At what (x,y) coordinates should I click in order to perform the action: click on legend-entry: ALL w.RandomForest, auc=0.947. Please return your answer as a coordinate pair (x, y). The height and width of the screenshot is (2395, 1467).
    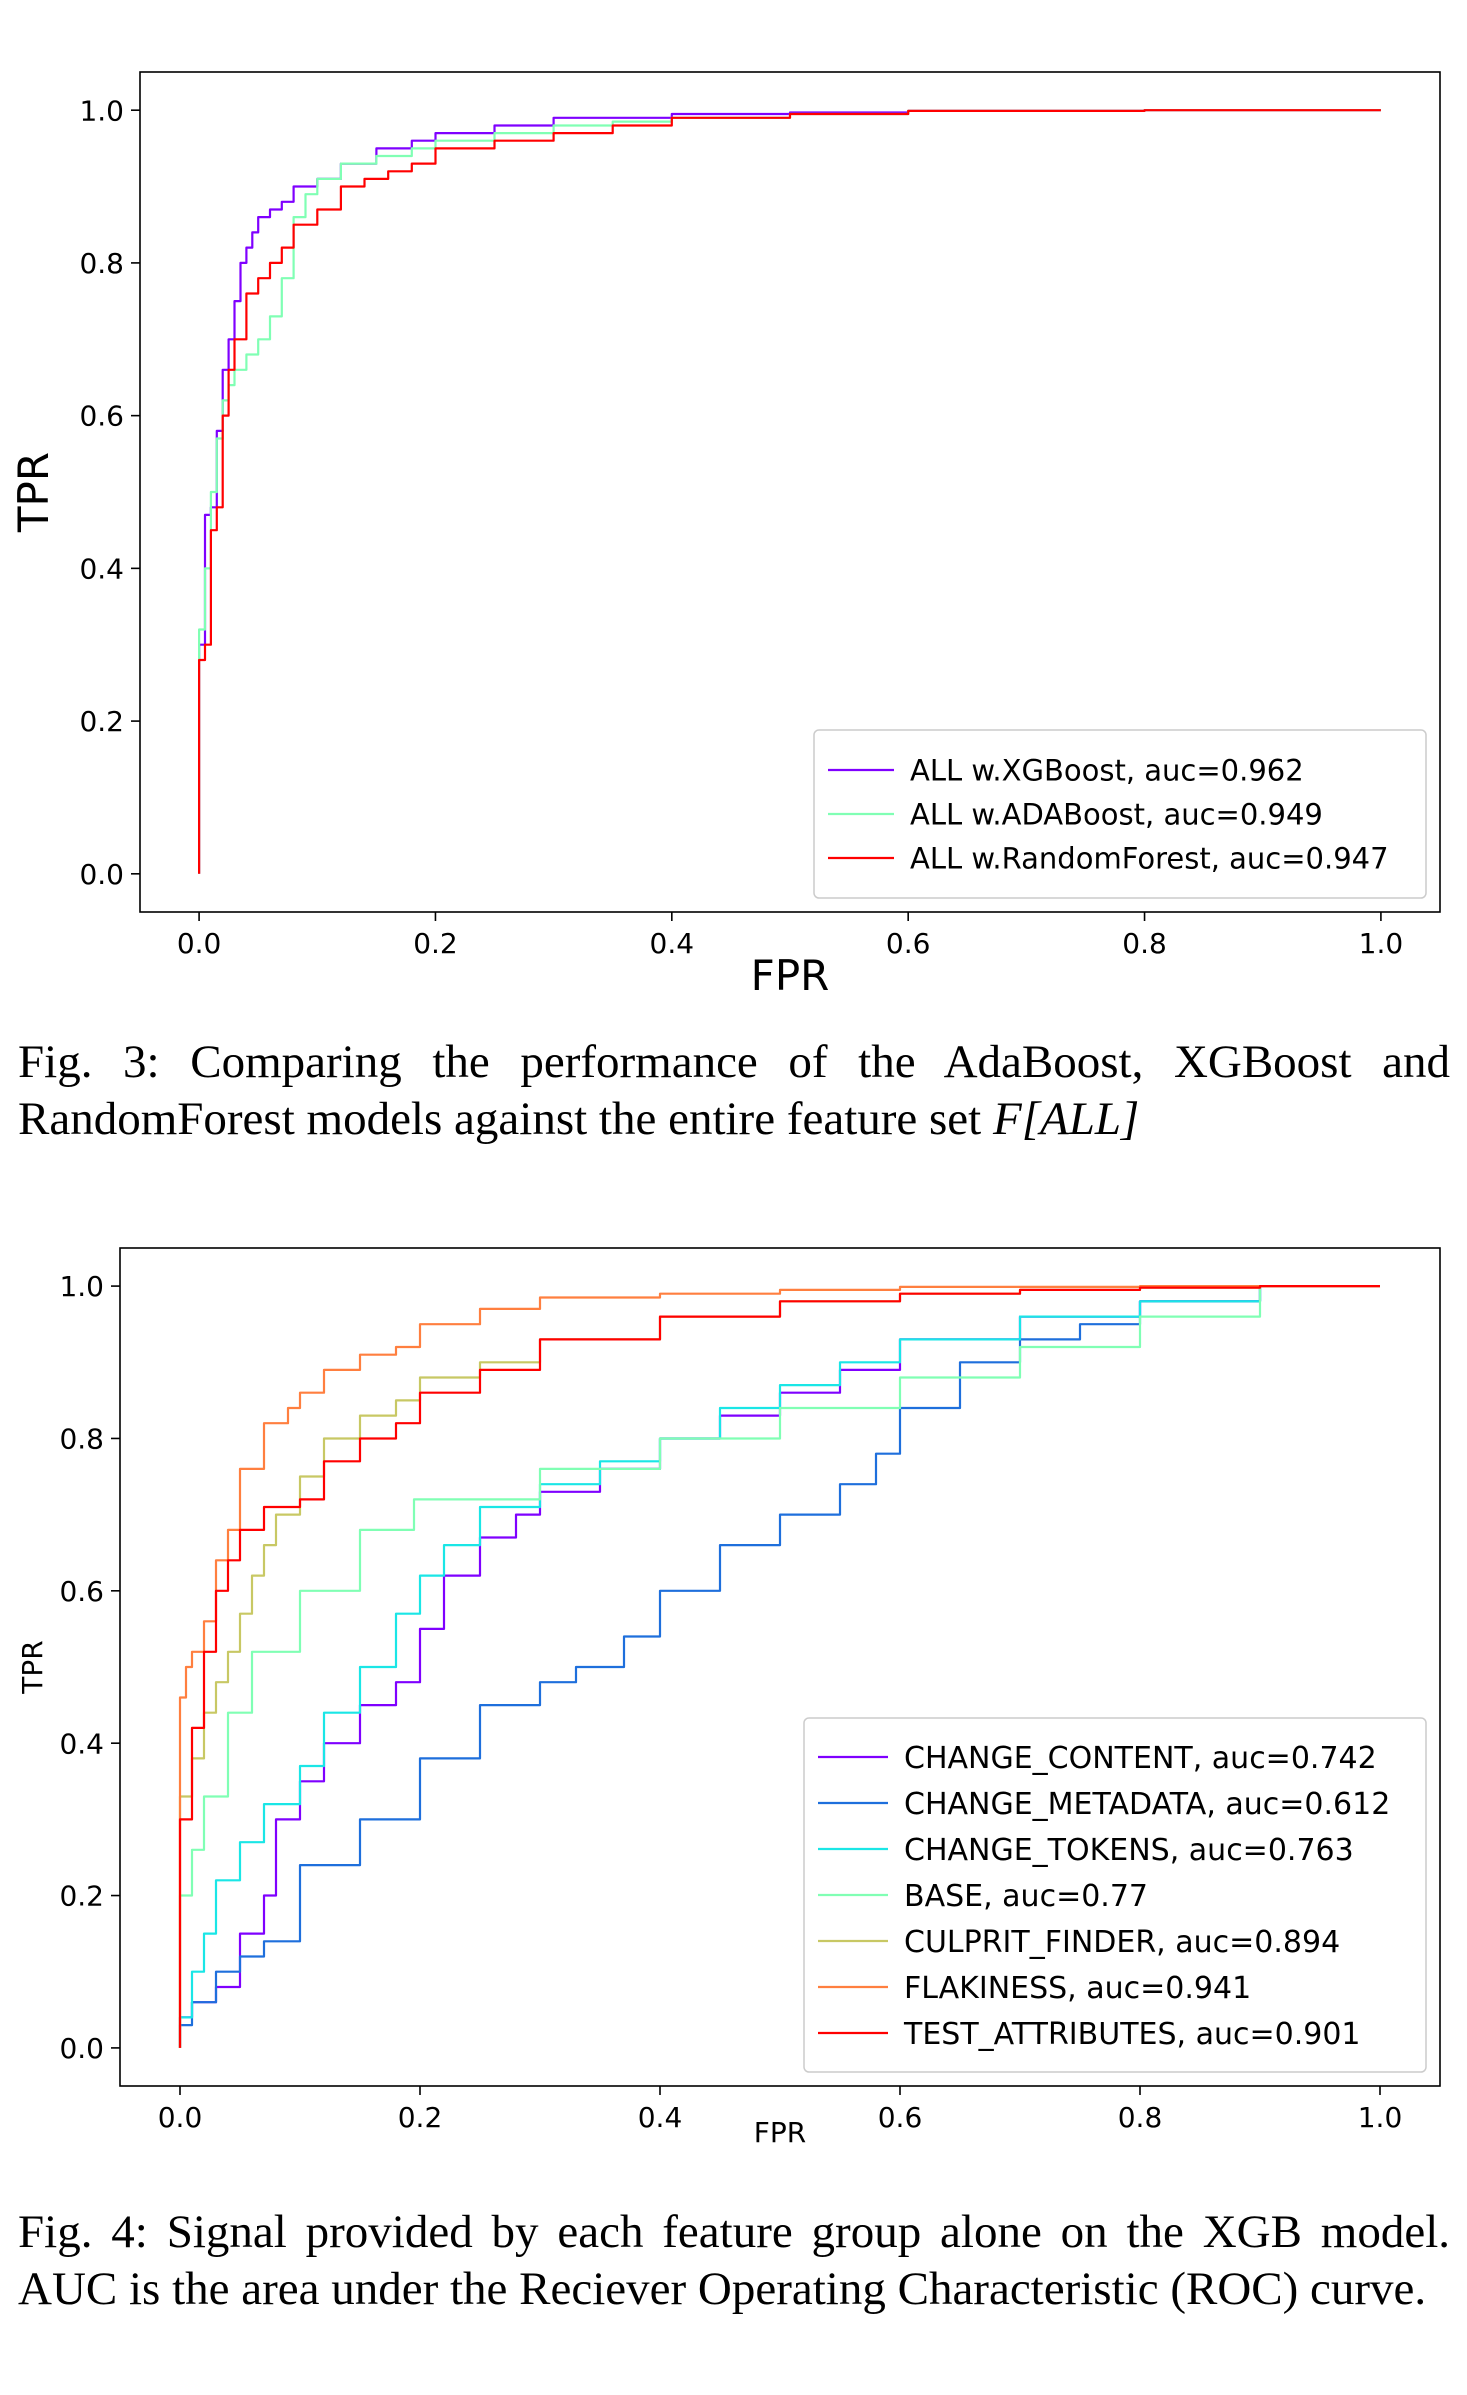
    Looking at the image, I should click on (1149, 858).